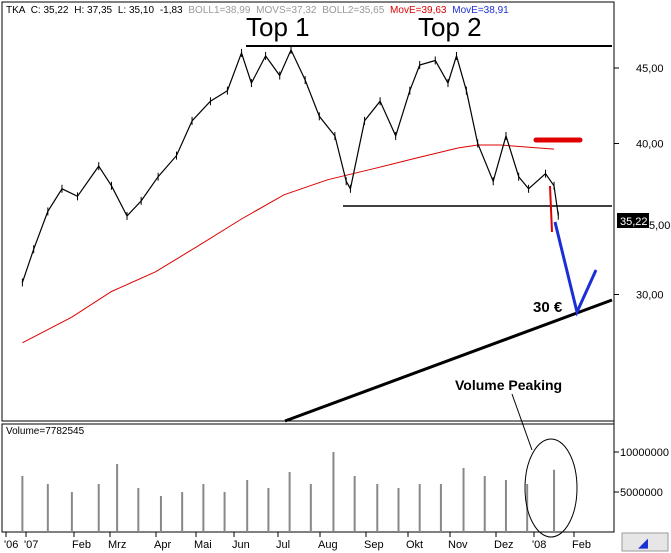  I want to click on header-high: H: 37,35, so click(93, 10).